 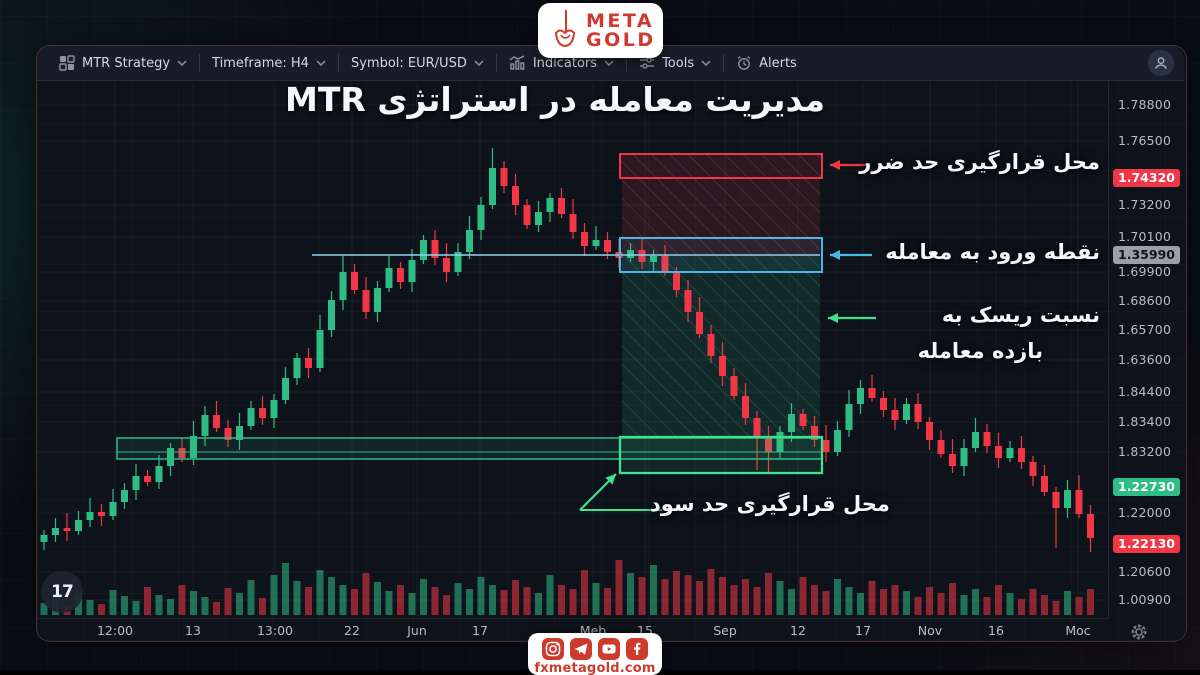 What do you see at coordinates (115, 630) in the screenshot?
I see `time-label: 12:00` at bounding box center [115, 630].